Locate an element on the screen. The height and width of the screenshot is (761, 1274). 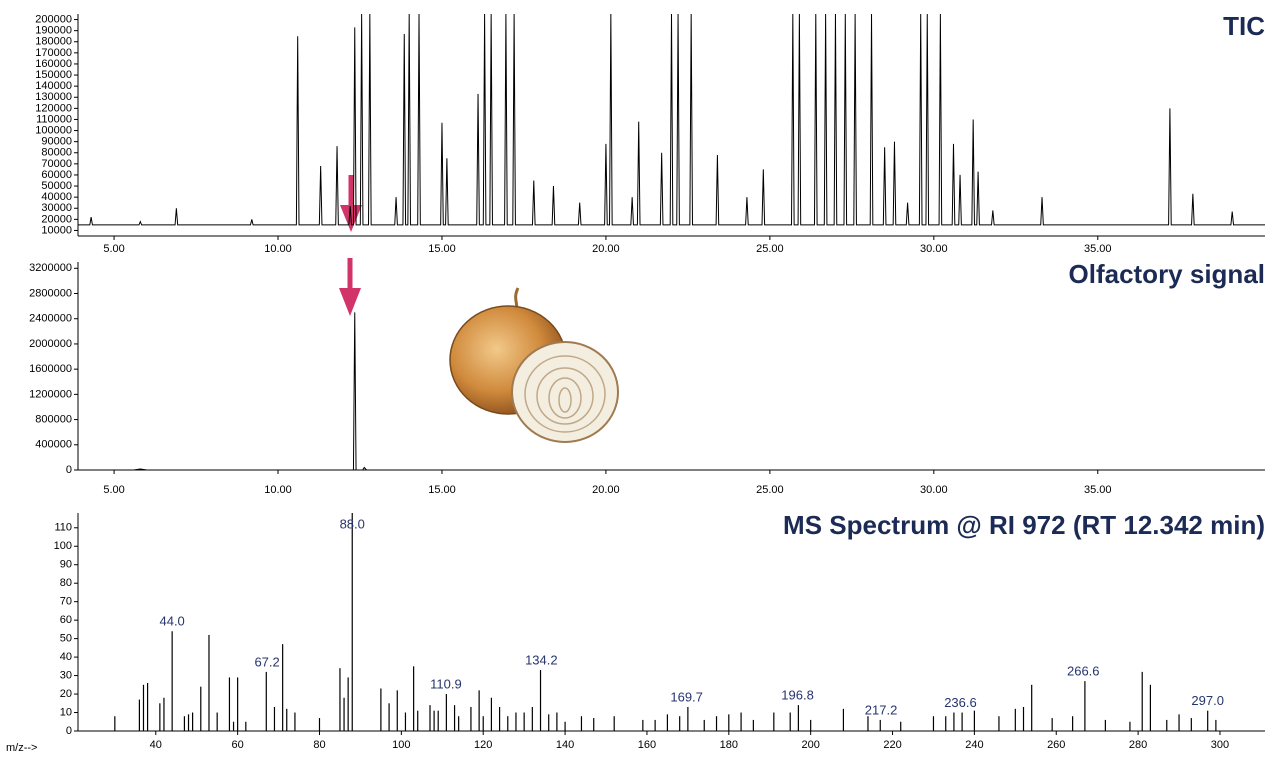
y-tick-label: 180000 is located at coordinates (53, 42).